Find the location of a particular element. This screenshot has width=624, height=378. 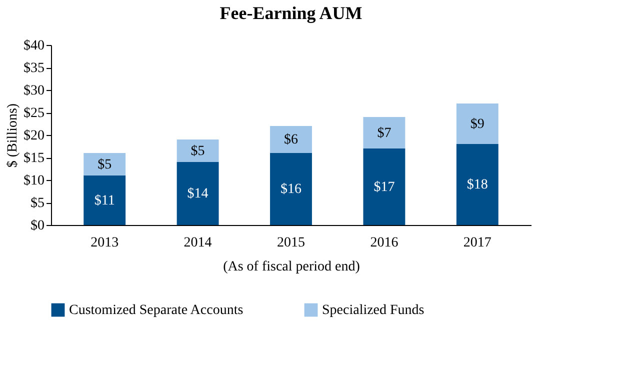

x-tick-label: 2015 is located at coordinates (291, 243).